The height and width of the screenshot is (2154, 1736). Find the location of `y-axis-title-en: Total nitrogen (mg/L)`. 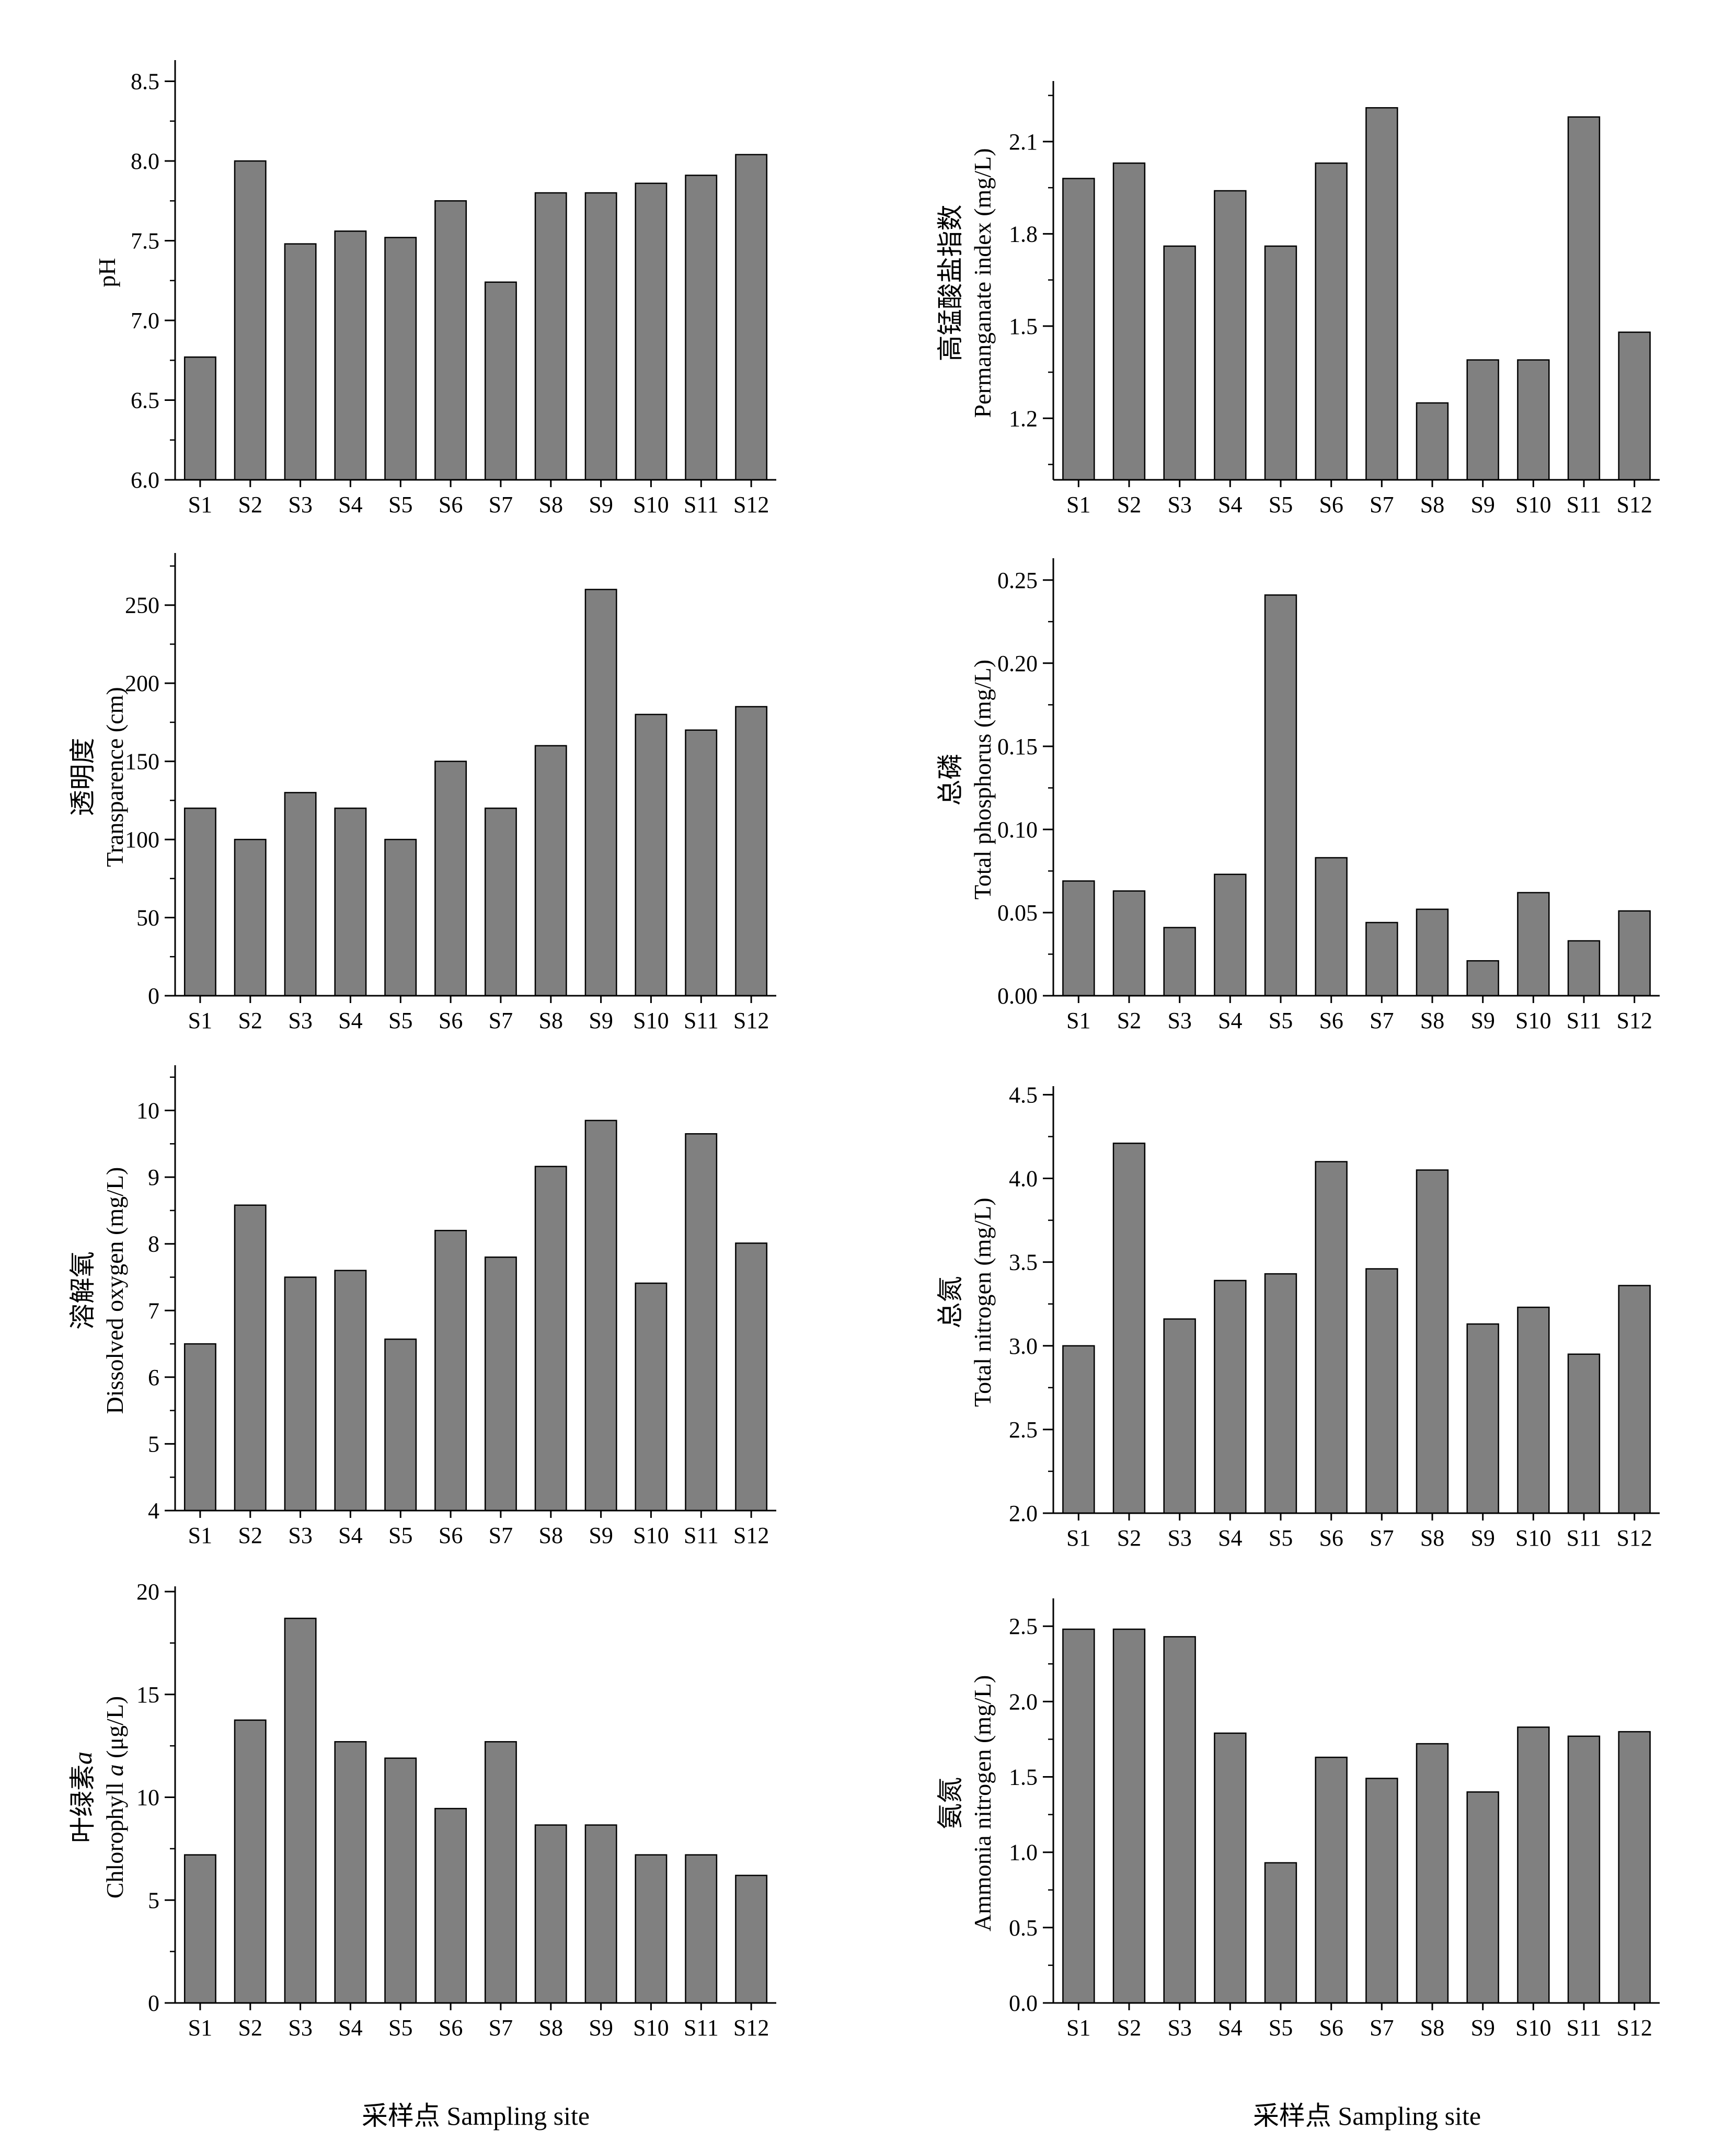

y-axis-title-en: Total nitrogen (mg/L) is located at coordinates (982, 1302).